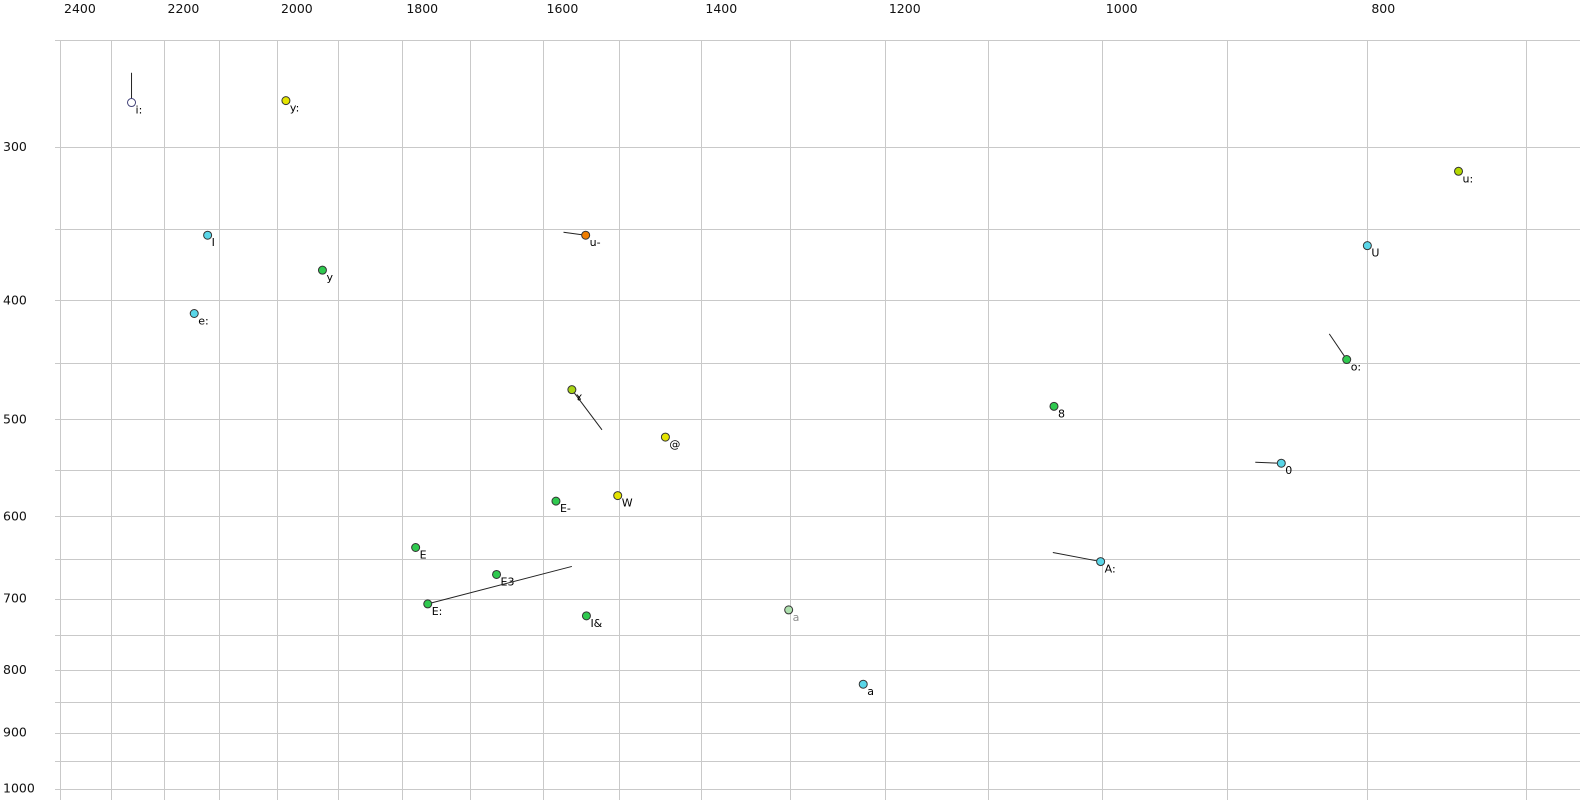  Describe the element at coordinates (437, 611) in the screenshot. I see `vowel-label: E:` at that location.